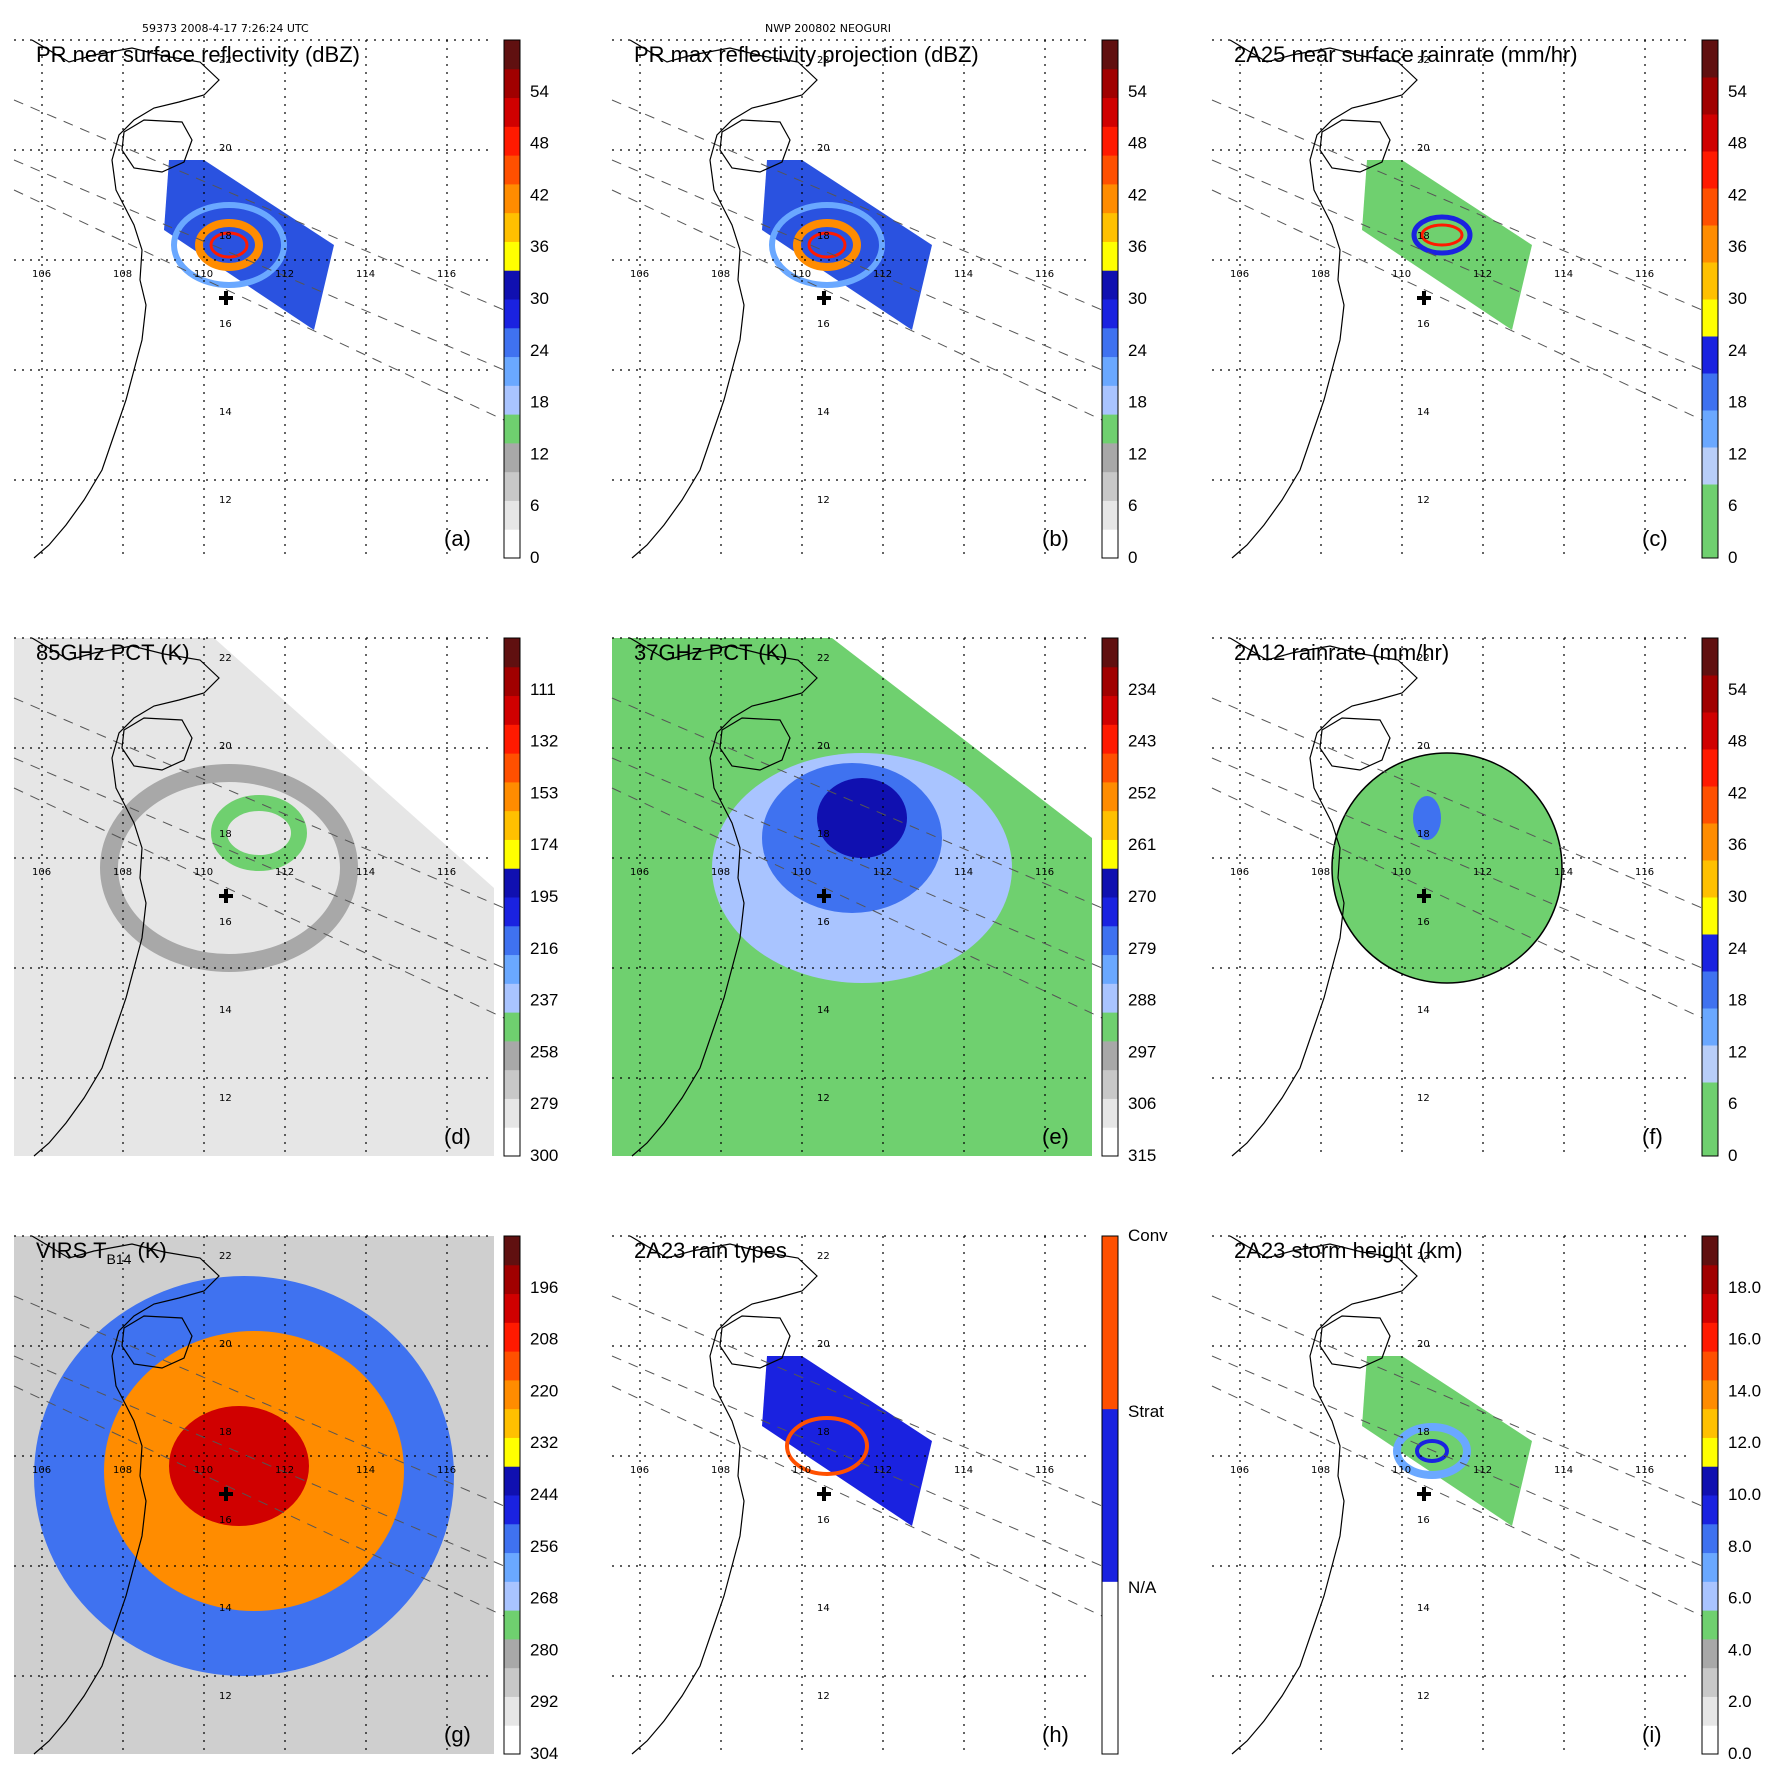  What do you see at coordinates (1732, 1155) in the screenshot?
I see `colorbar-tick-label: 0` at bounding box center [1732, 1155].